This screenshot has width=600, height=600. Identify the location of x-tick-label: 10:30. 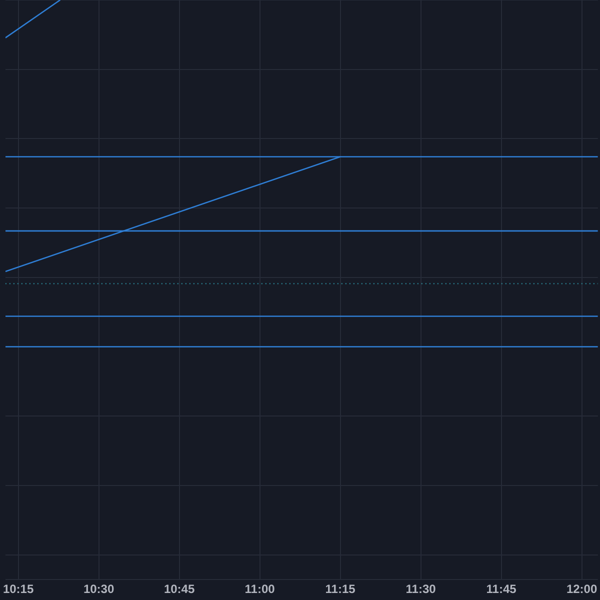
(98, 589).